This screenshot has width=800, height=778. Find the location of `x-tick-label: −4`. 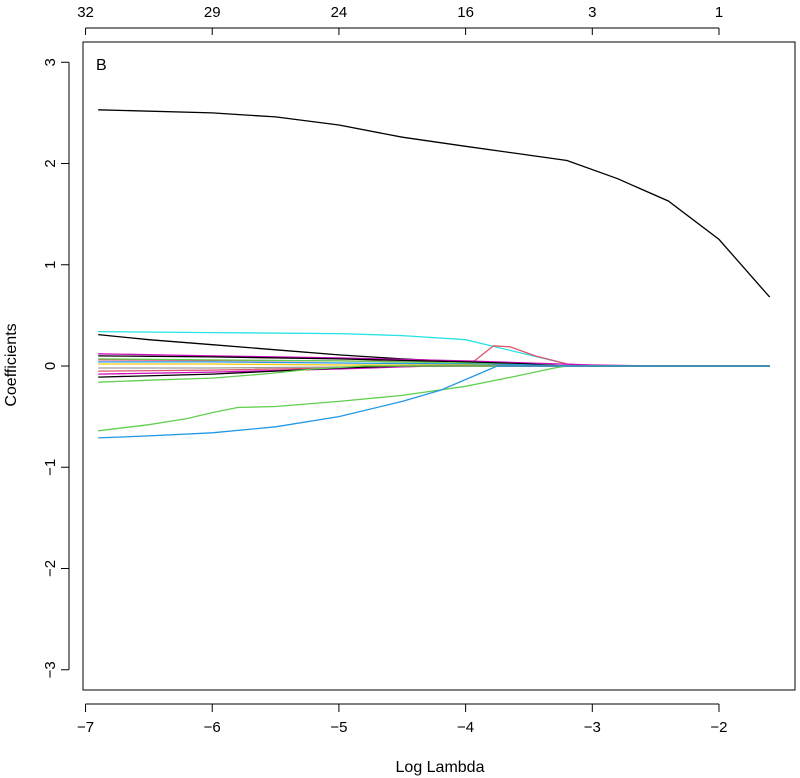

x-tick-label: −4 is located at coordinates (465, 727).